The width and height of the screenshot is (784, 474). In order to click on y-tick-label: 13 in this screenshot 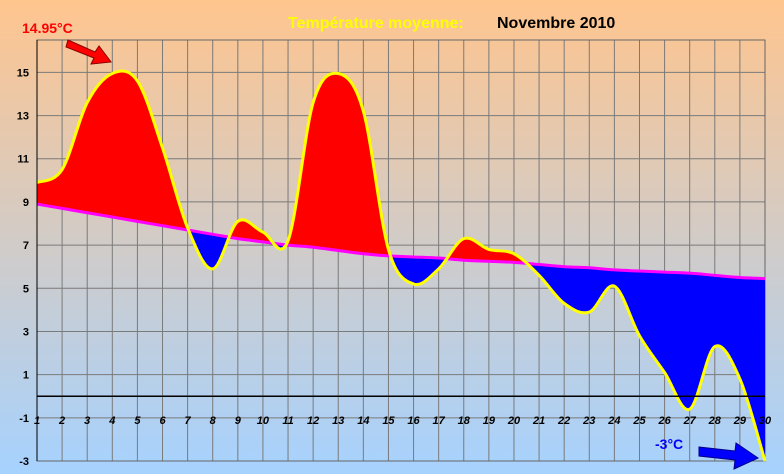, I will do `click(23, 117)`.